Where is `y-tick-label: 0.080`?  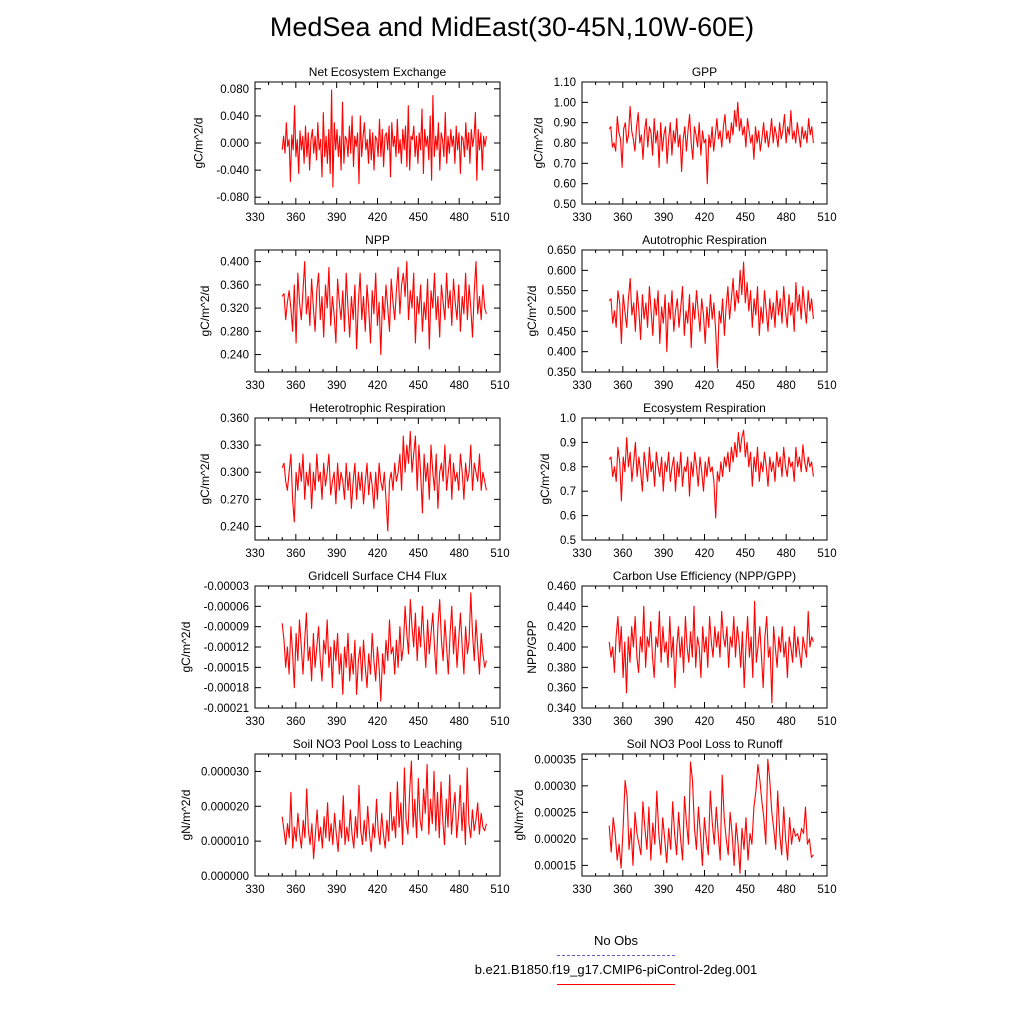 y-tick-label: 0.080 is located at coordinates (234, 90).